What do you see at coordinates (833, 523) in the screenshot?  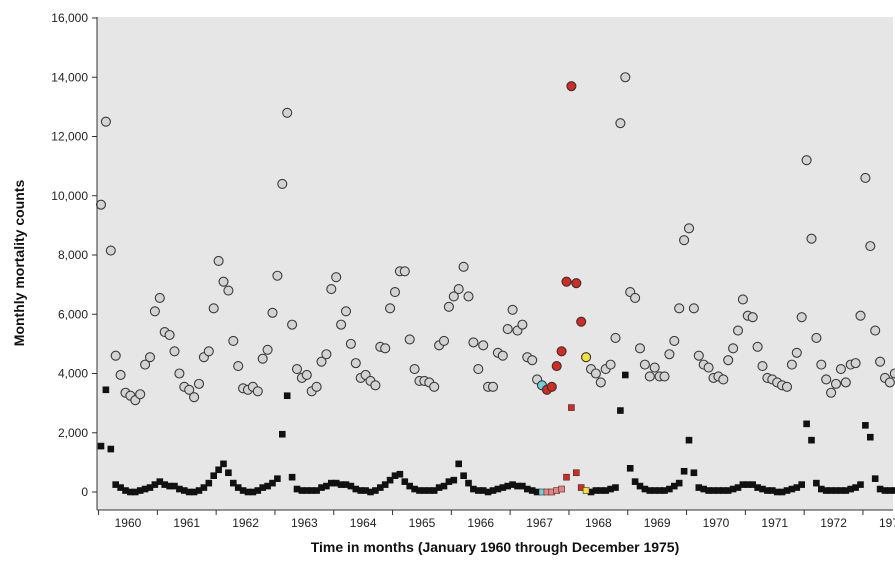 I see `x-tick-label: 1972` at bounding box center [833, 523].